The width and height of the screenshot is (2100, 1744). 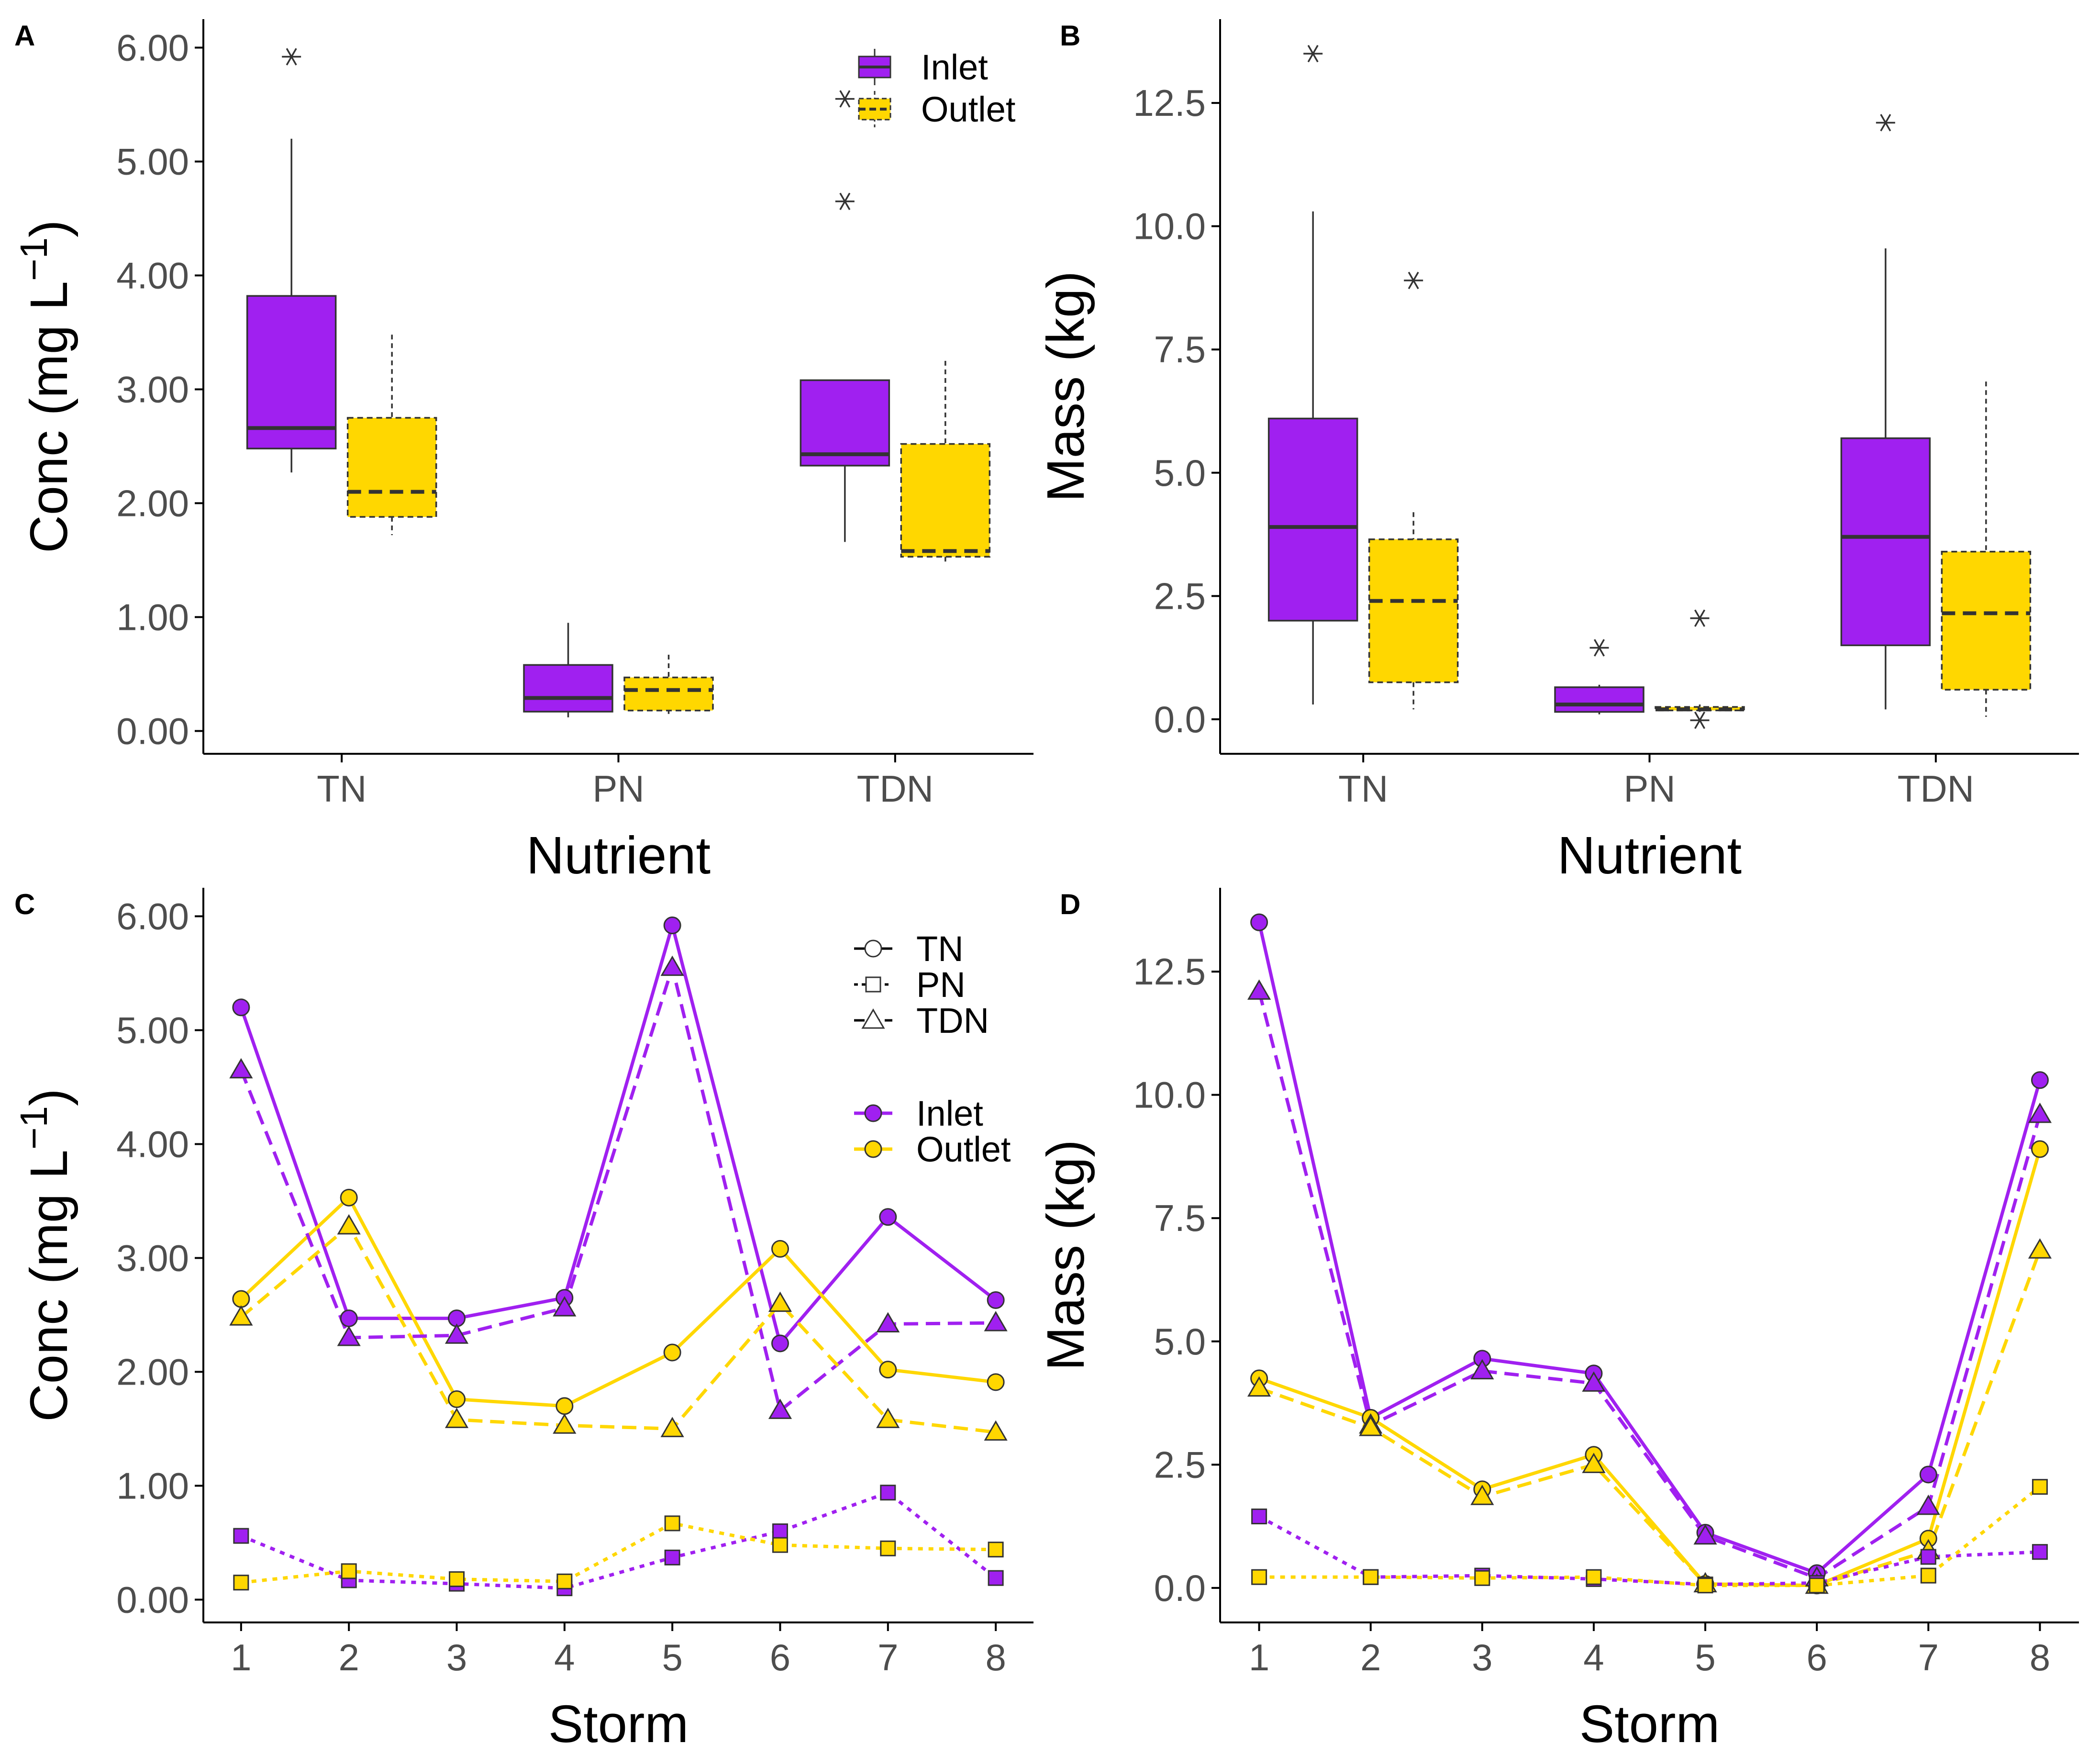 I want to click on series-points-tdn-inlet, so click(x=618, y=1187).